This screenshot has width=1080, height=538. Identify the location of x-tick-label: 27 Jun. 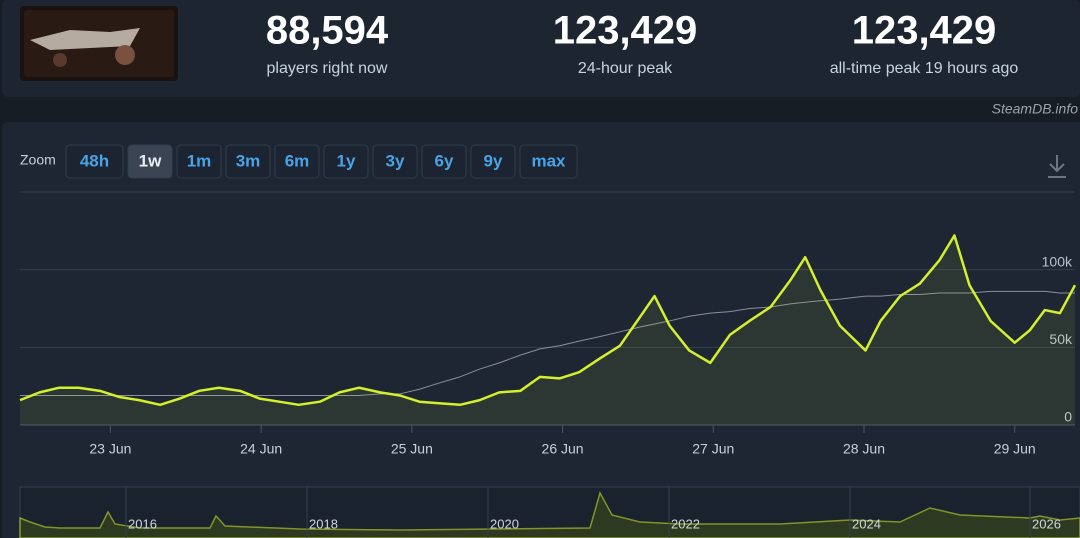
(713, 449).